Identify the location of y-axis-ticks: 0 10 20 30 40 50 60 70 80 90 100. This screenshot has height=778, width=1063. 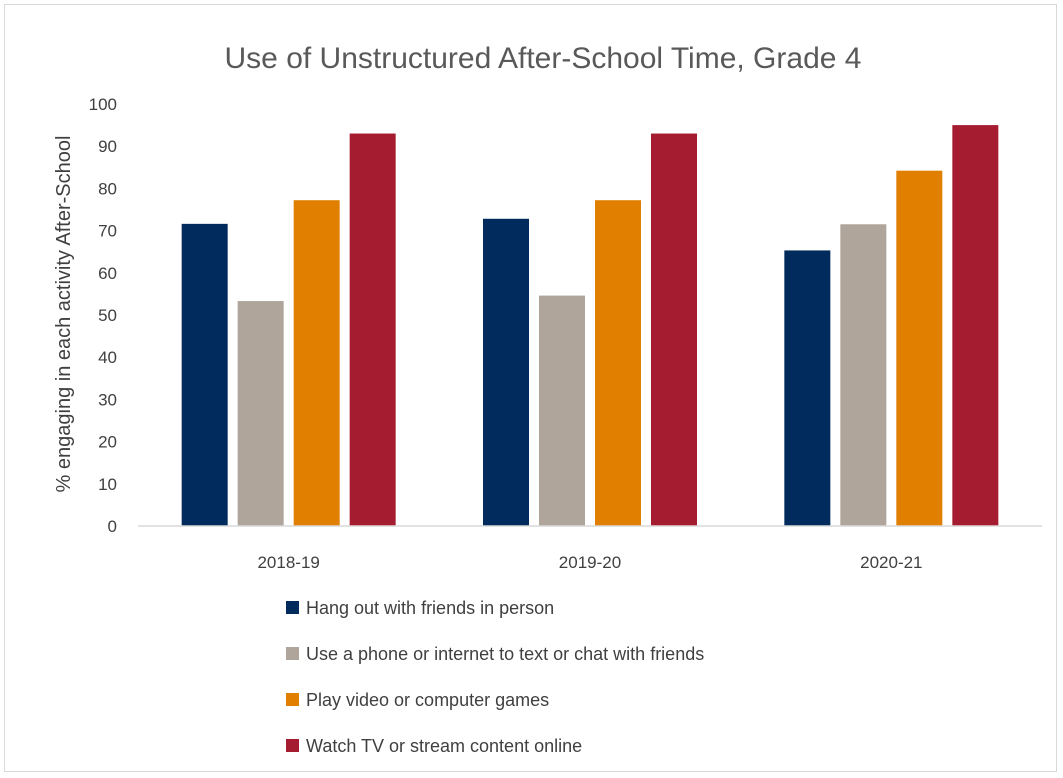
(103, 315).